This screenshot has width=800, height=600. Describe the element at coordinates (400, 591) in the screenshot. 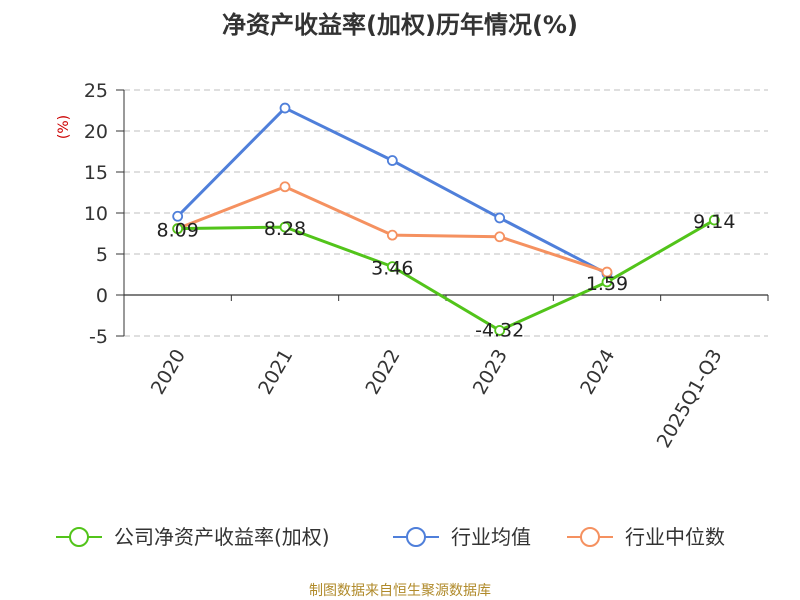

I see `data-source-note: 制图数据来自恒生聚源数据库` at that location.